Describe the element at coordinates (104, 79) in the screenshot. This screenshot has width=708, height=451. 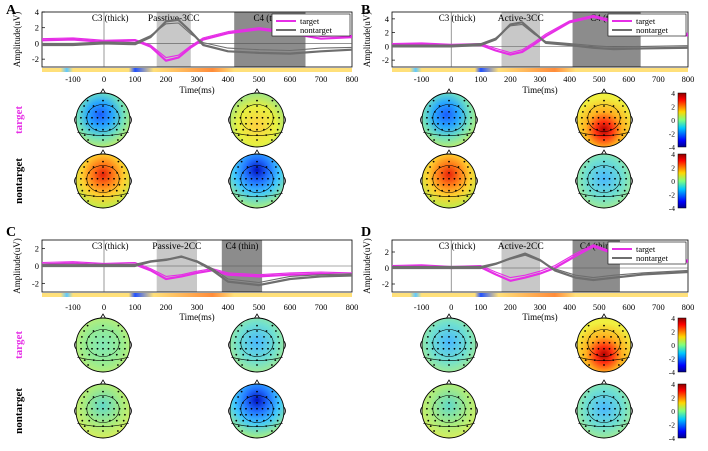
I see `x-tick-label: 0` at that location.